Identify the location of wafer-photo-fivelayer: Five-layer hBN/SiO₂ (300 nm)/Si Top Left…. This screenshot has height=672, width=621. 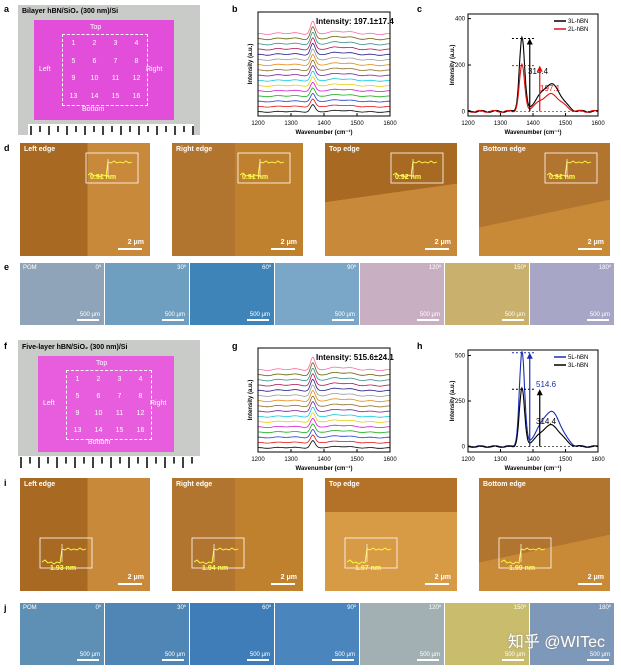
(109, 404).